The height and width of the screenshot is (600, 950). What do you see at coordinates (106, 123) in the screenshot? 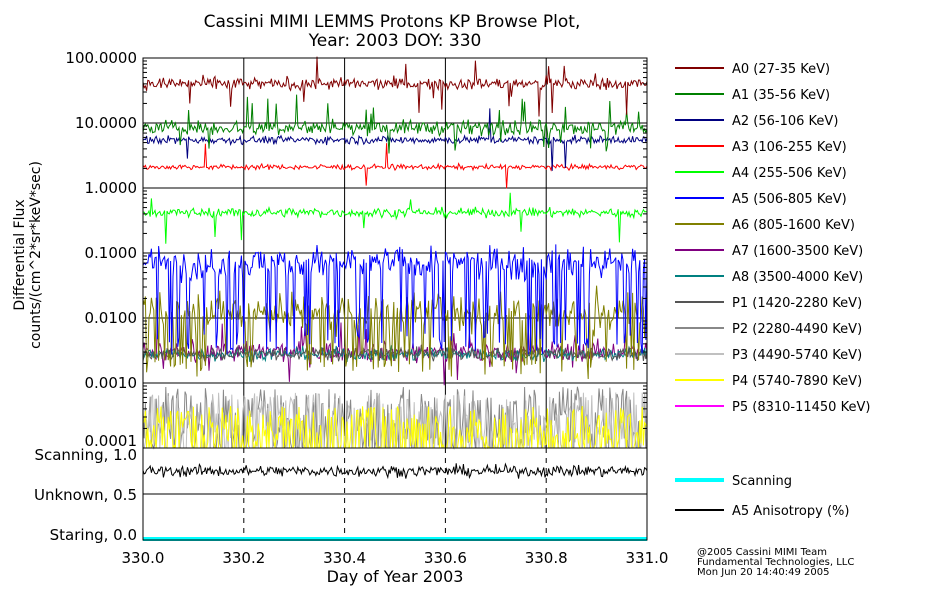
I see `flux-y-tick-label: 10.0000` at bounding box center [106, 123].